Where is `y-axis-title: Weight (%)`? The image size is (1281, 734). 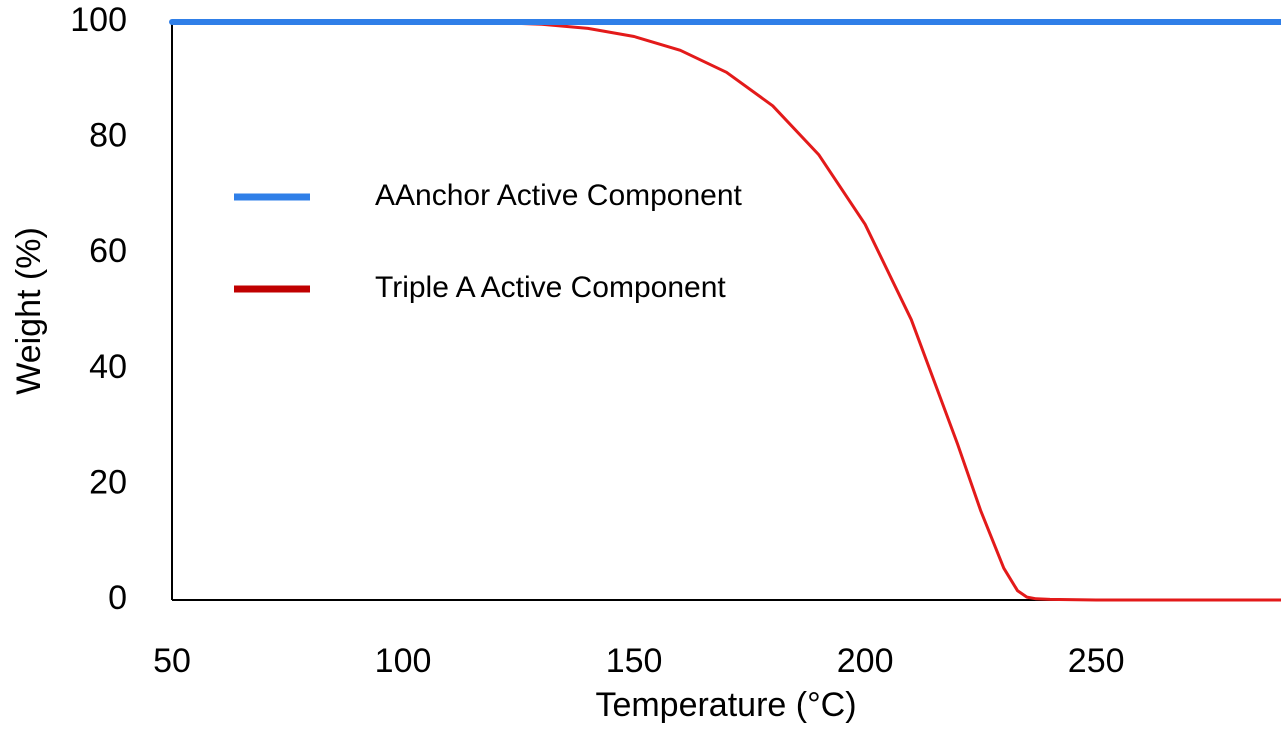
y-axis-title: Weight (%) is located at coordinates (29, 311).